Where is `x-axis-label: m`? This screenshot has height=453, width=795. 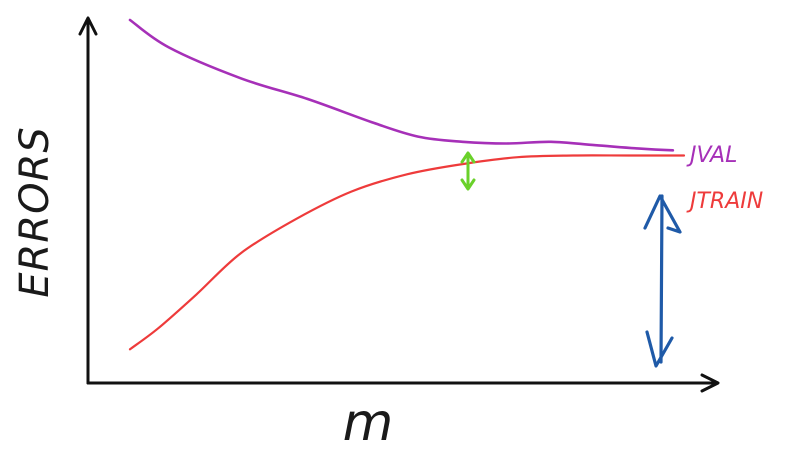
x-axis-label: m is located at coordinates (368, 423).